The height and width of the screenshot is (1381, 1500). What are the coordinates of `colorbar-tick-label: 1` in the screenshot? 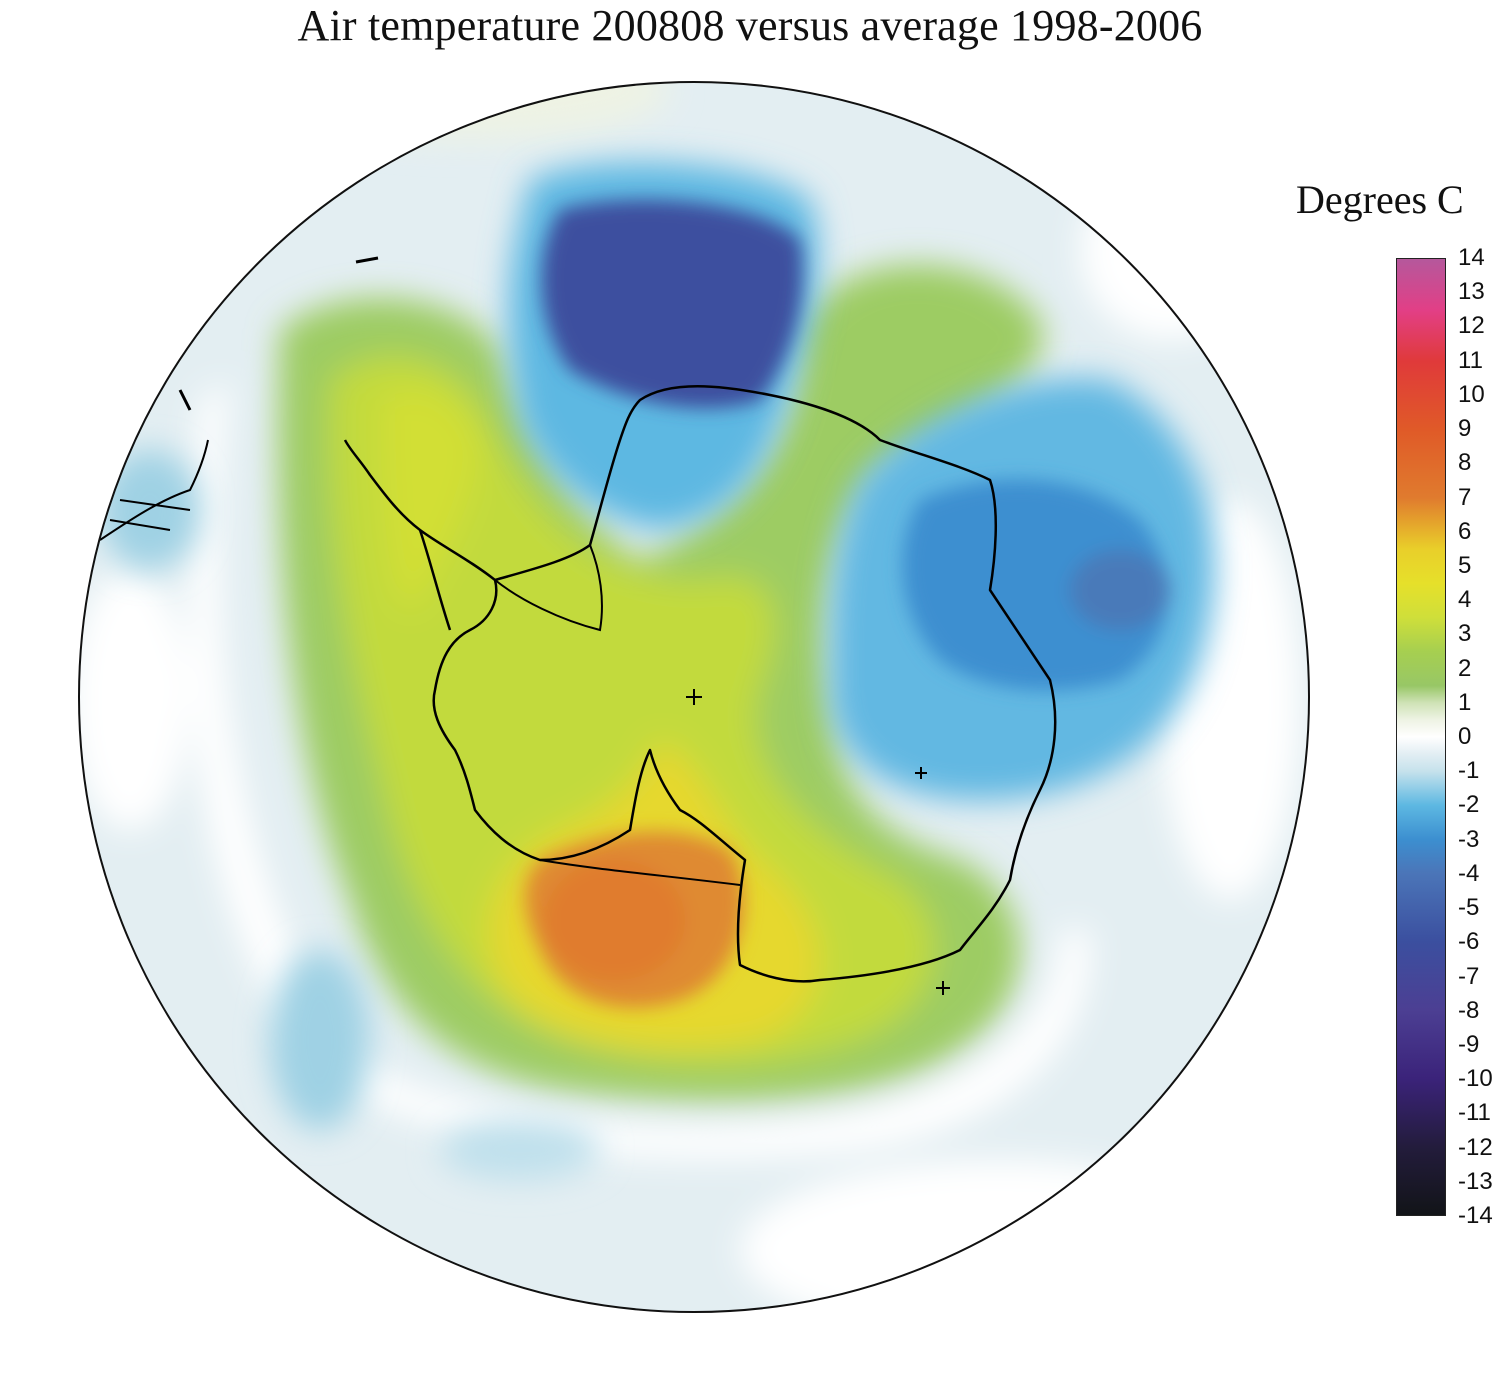 It's located at (1465, 702).